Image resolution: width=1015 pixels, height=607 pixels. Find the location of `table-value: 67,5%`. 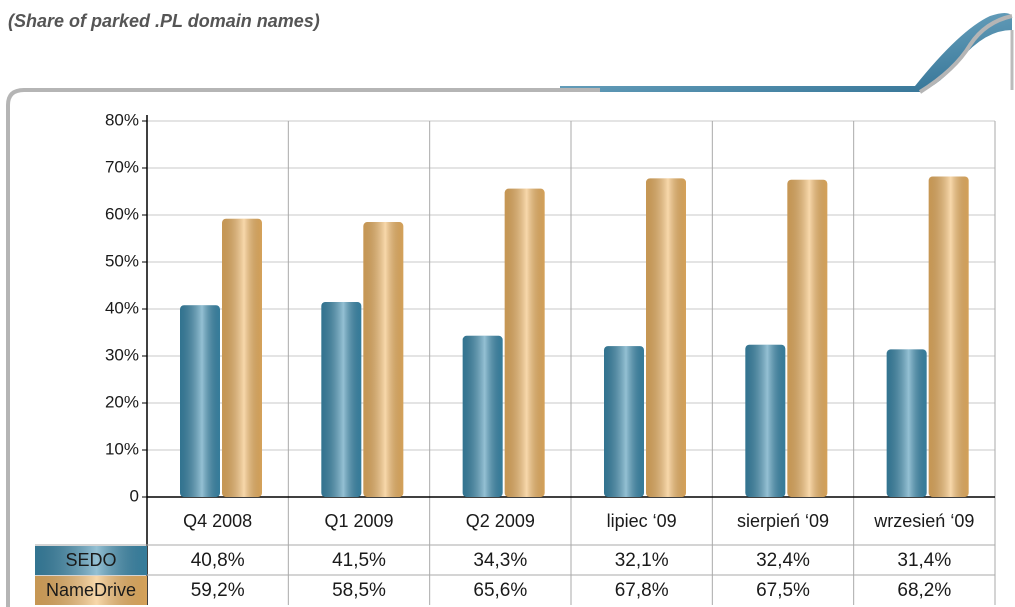

table-value: 67,5% is located at coordinates (783, 590).